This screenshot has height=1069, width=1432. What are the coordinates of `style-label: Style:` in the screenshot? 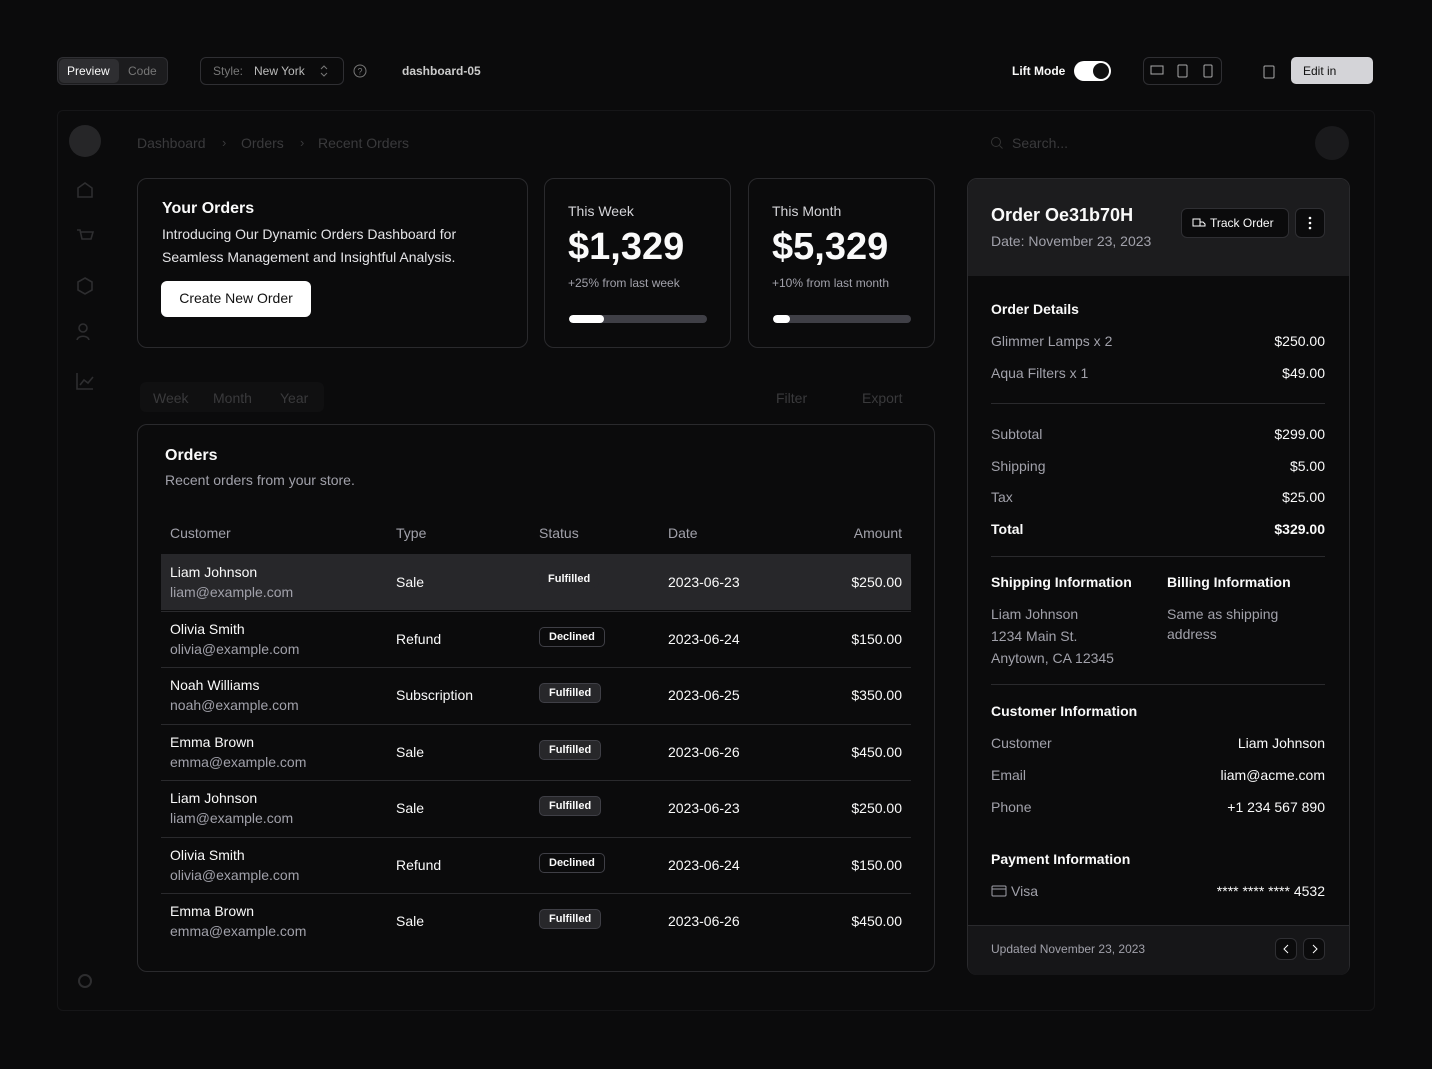 It's located at (228, 71).